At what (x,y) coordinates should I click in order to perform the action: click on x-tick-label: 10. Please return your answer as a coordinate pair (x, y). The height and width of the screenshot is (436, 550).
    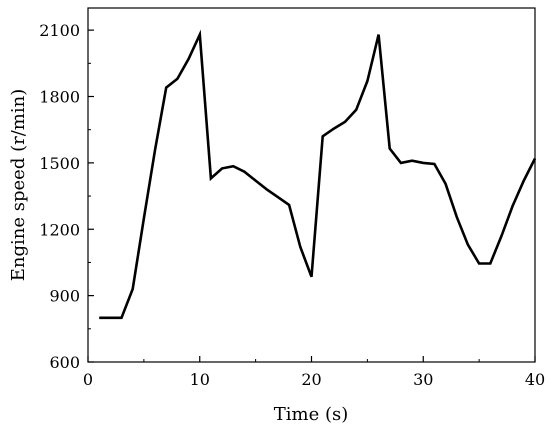
    Looking at the image, I should click on (200, 379).